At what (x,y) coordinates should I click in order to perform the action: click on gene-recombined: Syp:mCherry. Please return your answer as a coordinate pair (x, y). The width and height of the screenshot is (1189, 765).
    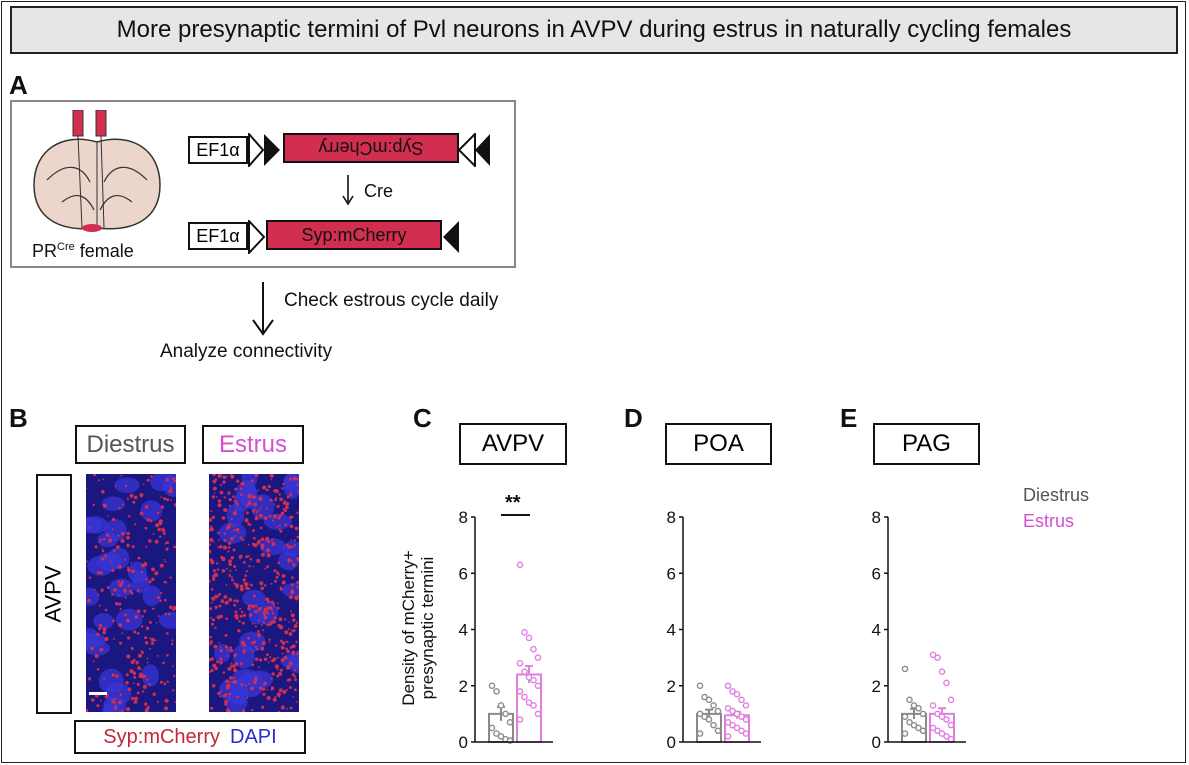
    Looking at the image, I should click on (354, 235).